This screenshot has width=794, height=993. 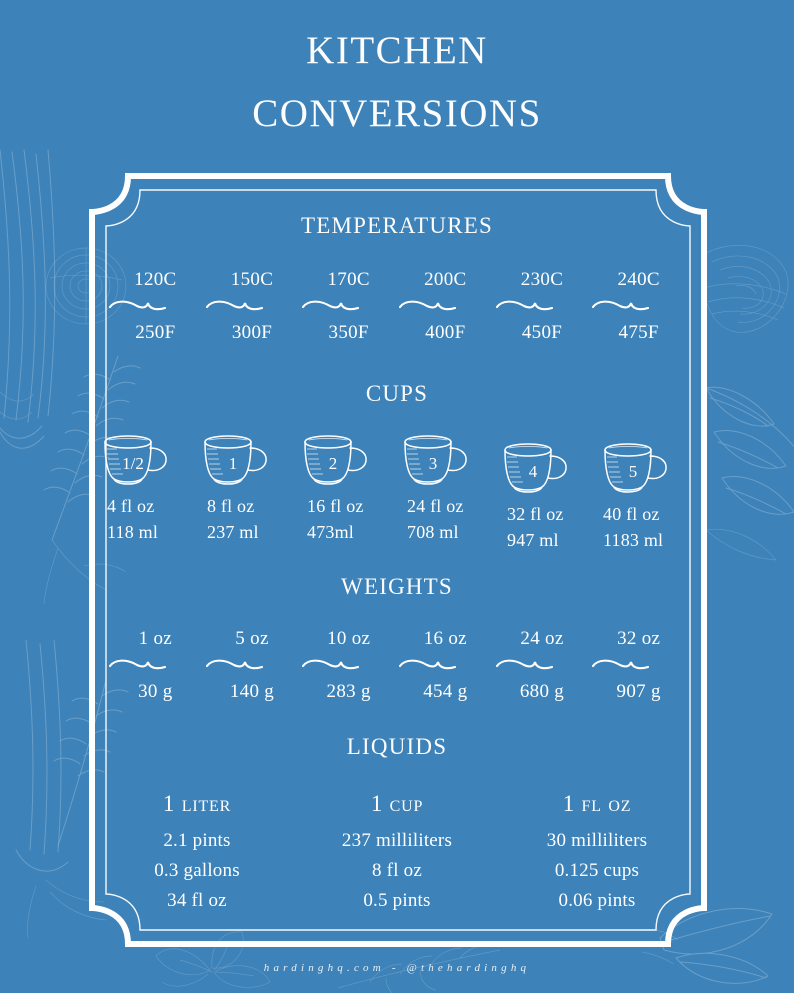 I want to click on liquid-value: 34 fl oz, so click(x=197, y=901).